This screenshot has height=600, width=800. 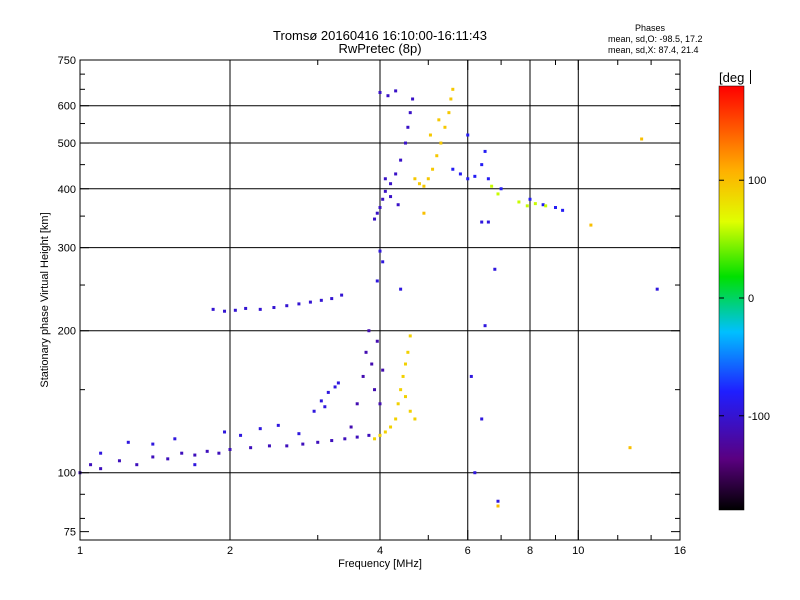 I want to click on colorbar-tick-label: 0, so click(x=751, y=299).